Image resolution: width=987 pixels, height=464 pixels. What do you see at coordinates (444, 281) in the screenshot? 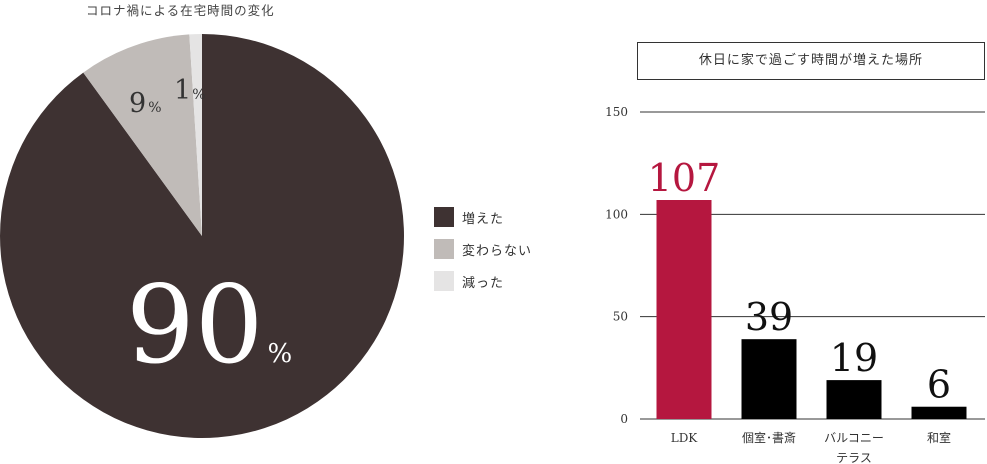
I see `legend-swatch-decreased` at bounding box center [444, 281].